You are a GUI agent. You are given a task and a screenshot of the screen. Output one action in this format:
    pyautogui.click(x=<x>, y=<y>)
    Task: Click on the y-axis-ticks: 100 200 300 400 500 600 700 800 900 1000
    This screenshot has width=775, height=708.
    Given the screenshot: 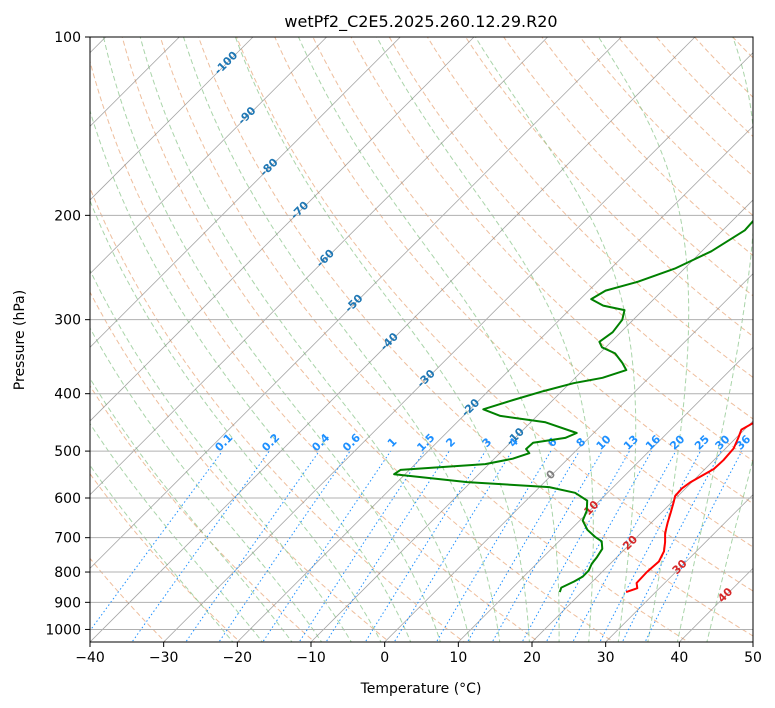 What is the action you would take?
    pyautogui.click(x=67, y=334)
    